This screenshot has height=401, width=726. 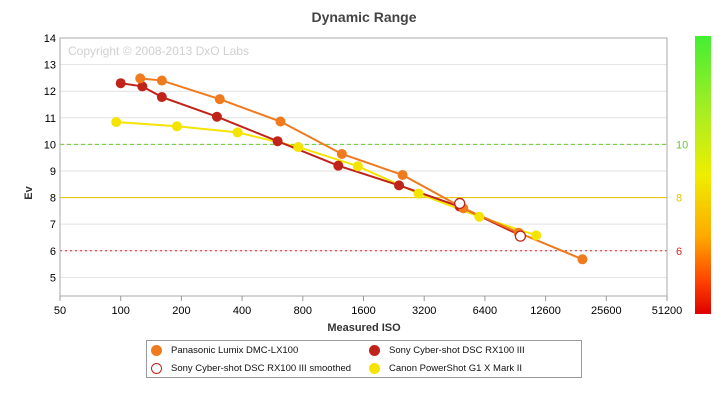 I want to click on x-tick-label: 12600, so click(x=545, y=311).